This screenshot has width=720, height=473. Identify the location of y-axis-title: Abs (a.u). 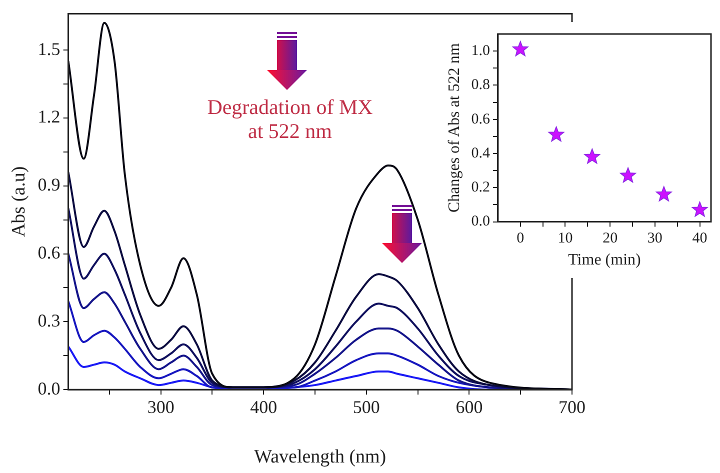
(19, 202).